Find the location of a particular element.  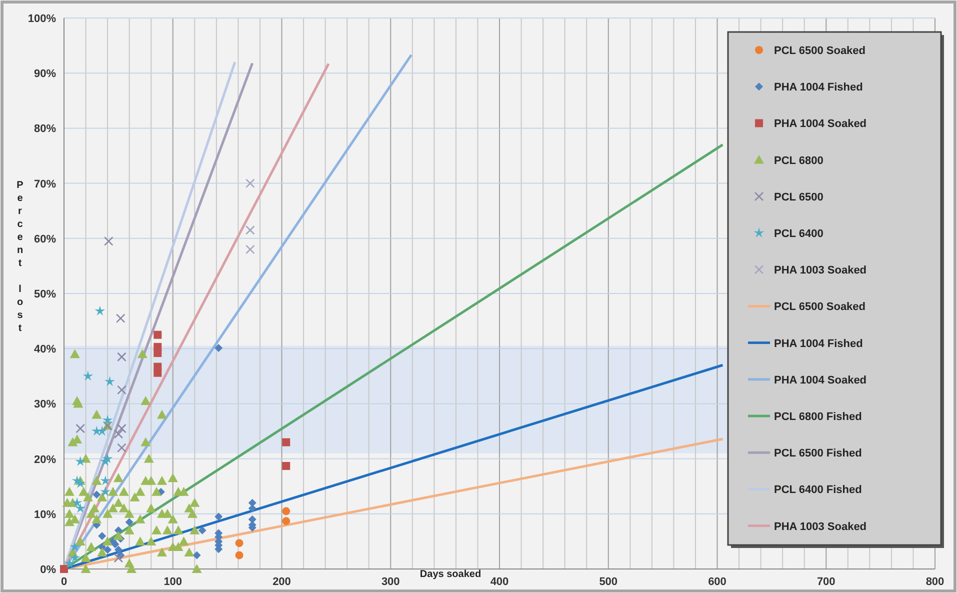

y-tick-label: 10% is located at coordinates (45, 514).